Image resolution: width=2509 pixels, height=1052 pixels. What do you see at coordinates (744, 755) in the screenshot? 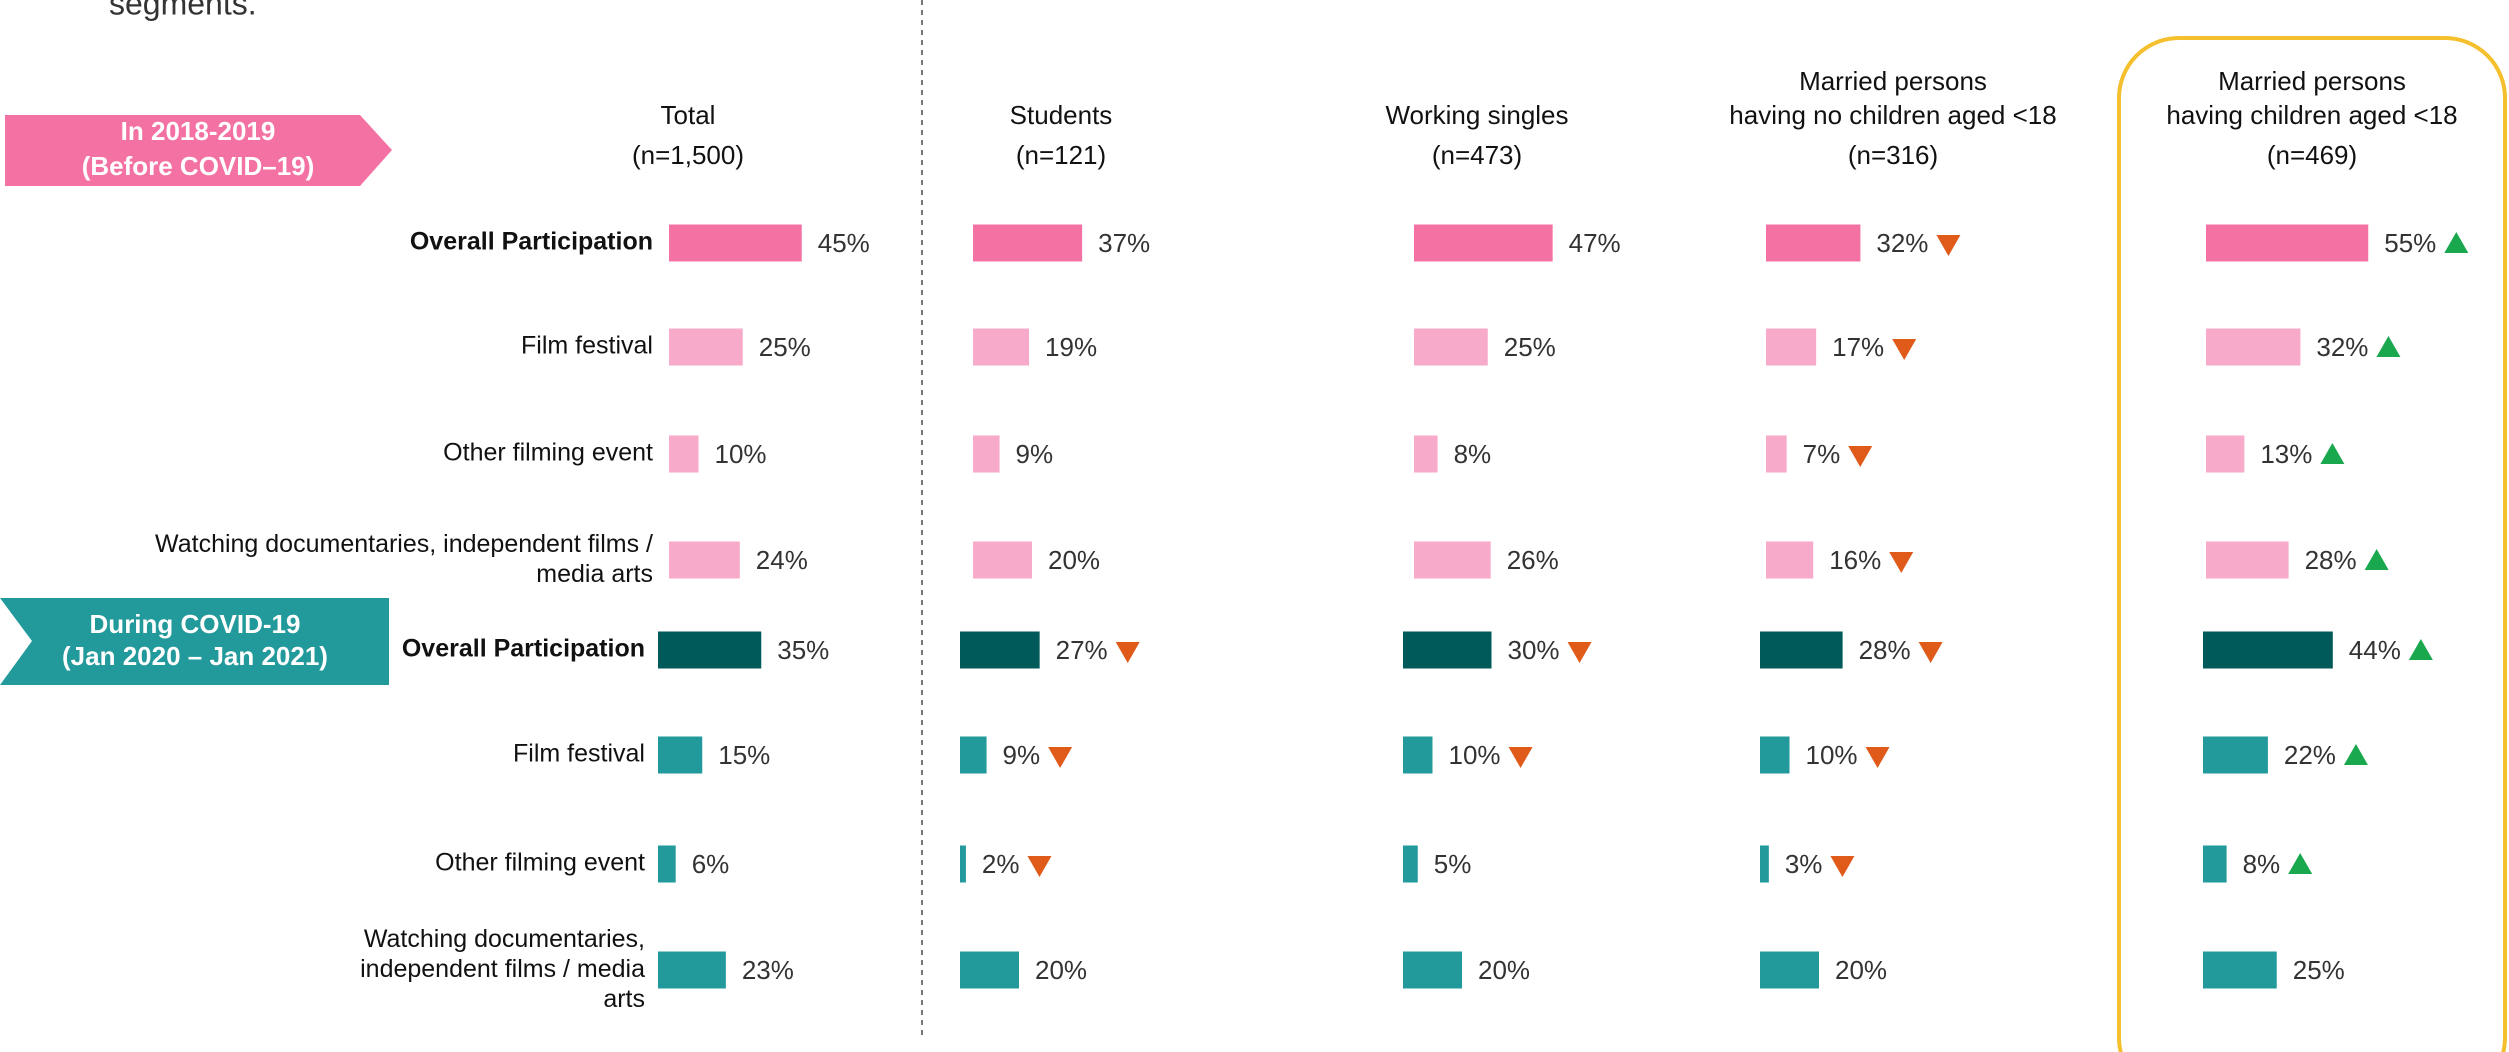
I see `value-label: 15%` at bounding box center [744, 755].